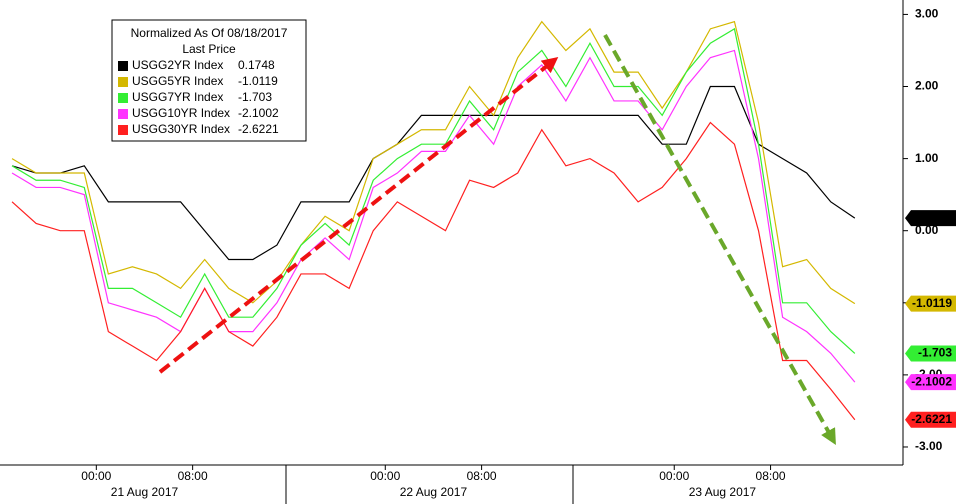  Describe the element at coordinates (927, 14) in the screenshot. I see `y-tick-label: 3.00` at that location.